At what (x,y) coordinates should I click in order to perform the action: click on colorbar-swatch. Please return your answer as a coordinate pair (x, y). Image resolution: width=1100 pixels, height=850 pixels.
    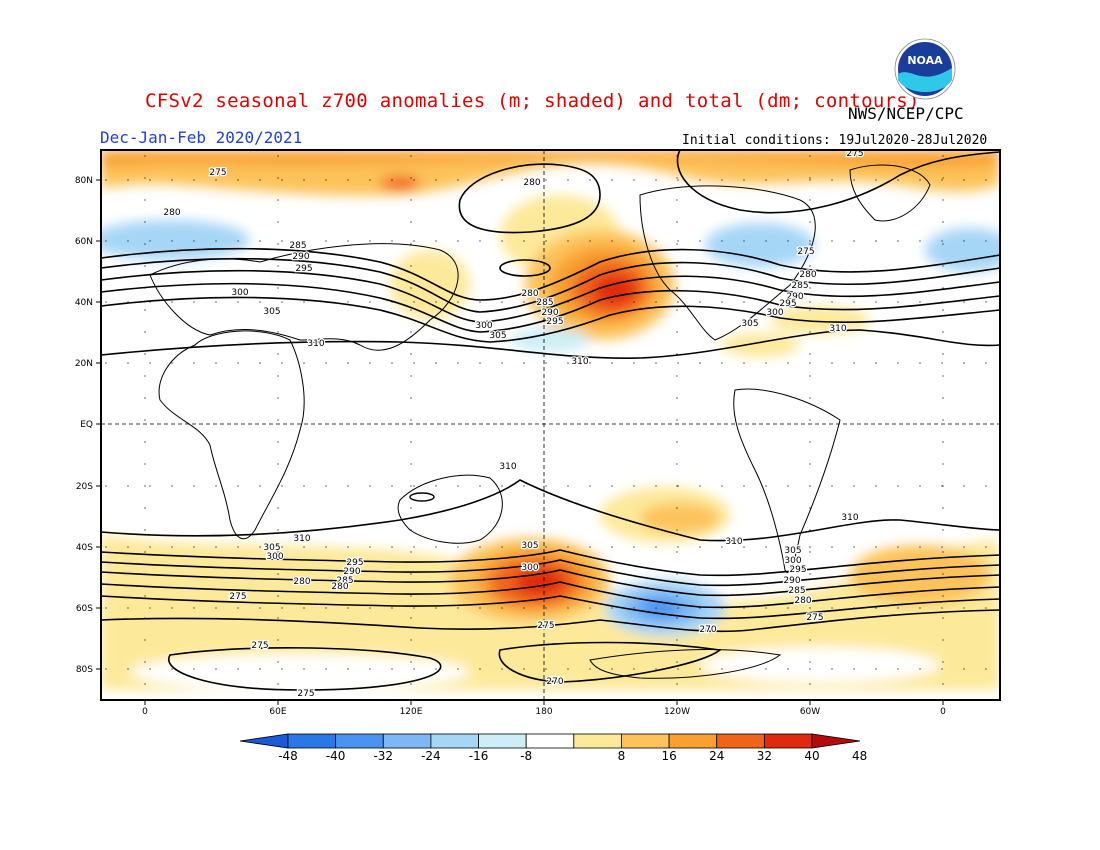
    Looking at the image, I should click on (359, 741).